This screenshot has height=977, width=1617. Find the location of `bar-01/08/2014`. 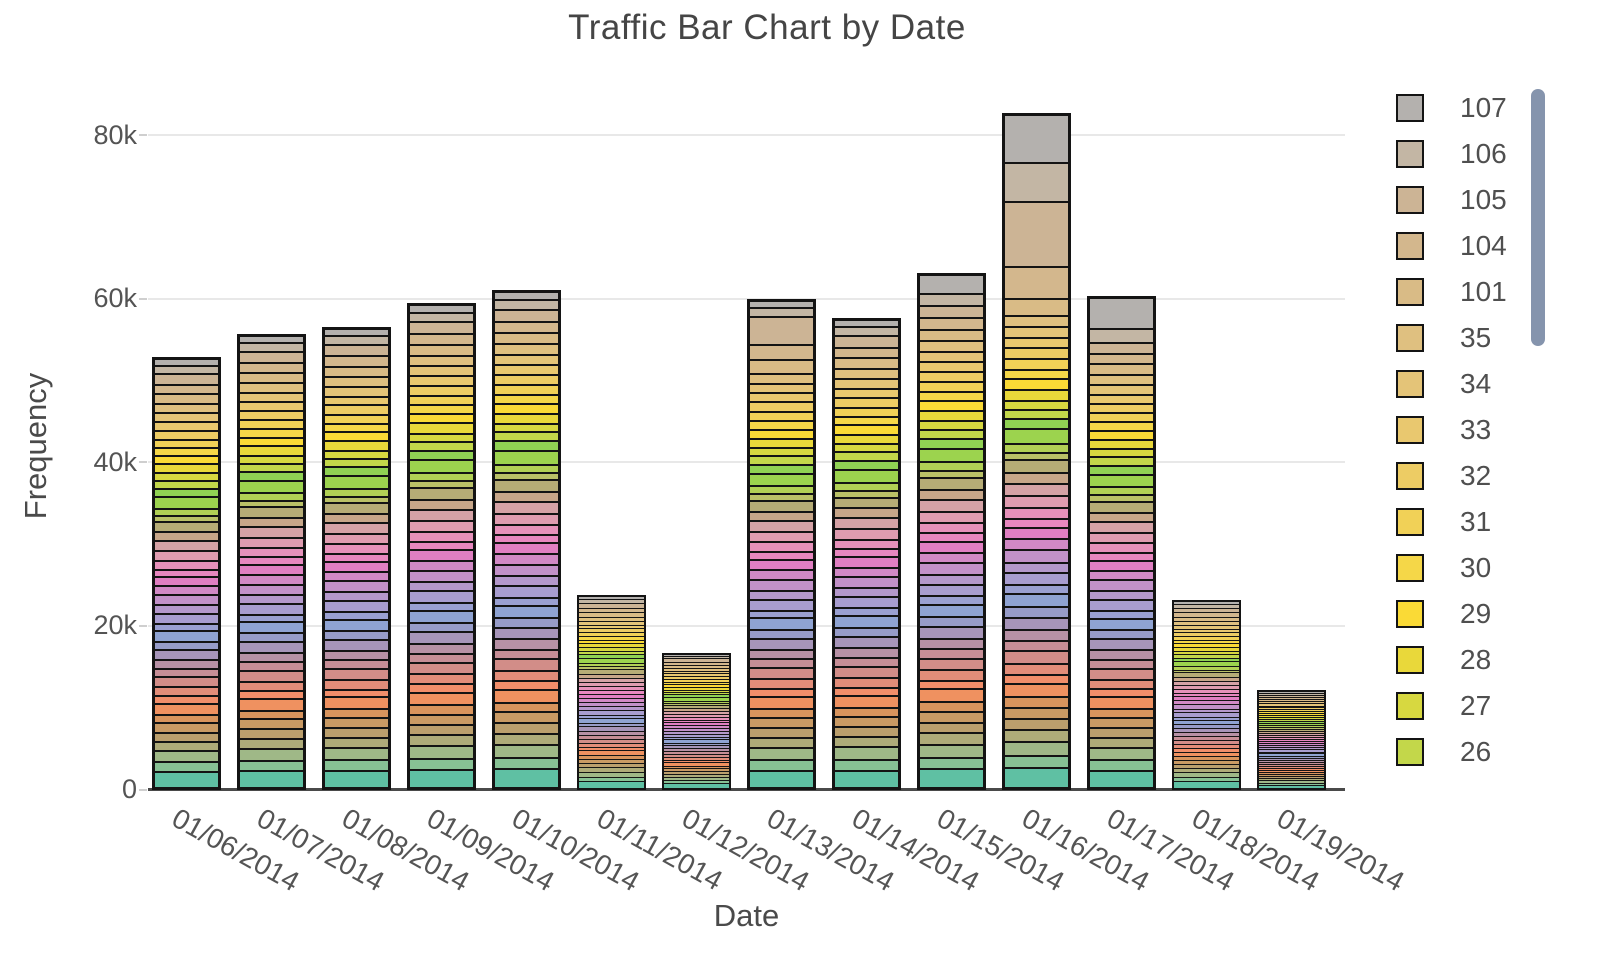

bar-01/08/2014 is located at coordinates (356, 558).